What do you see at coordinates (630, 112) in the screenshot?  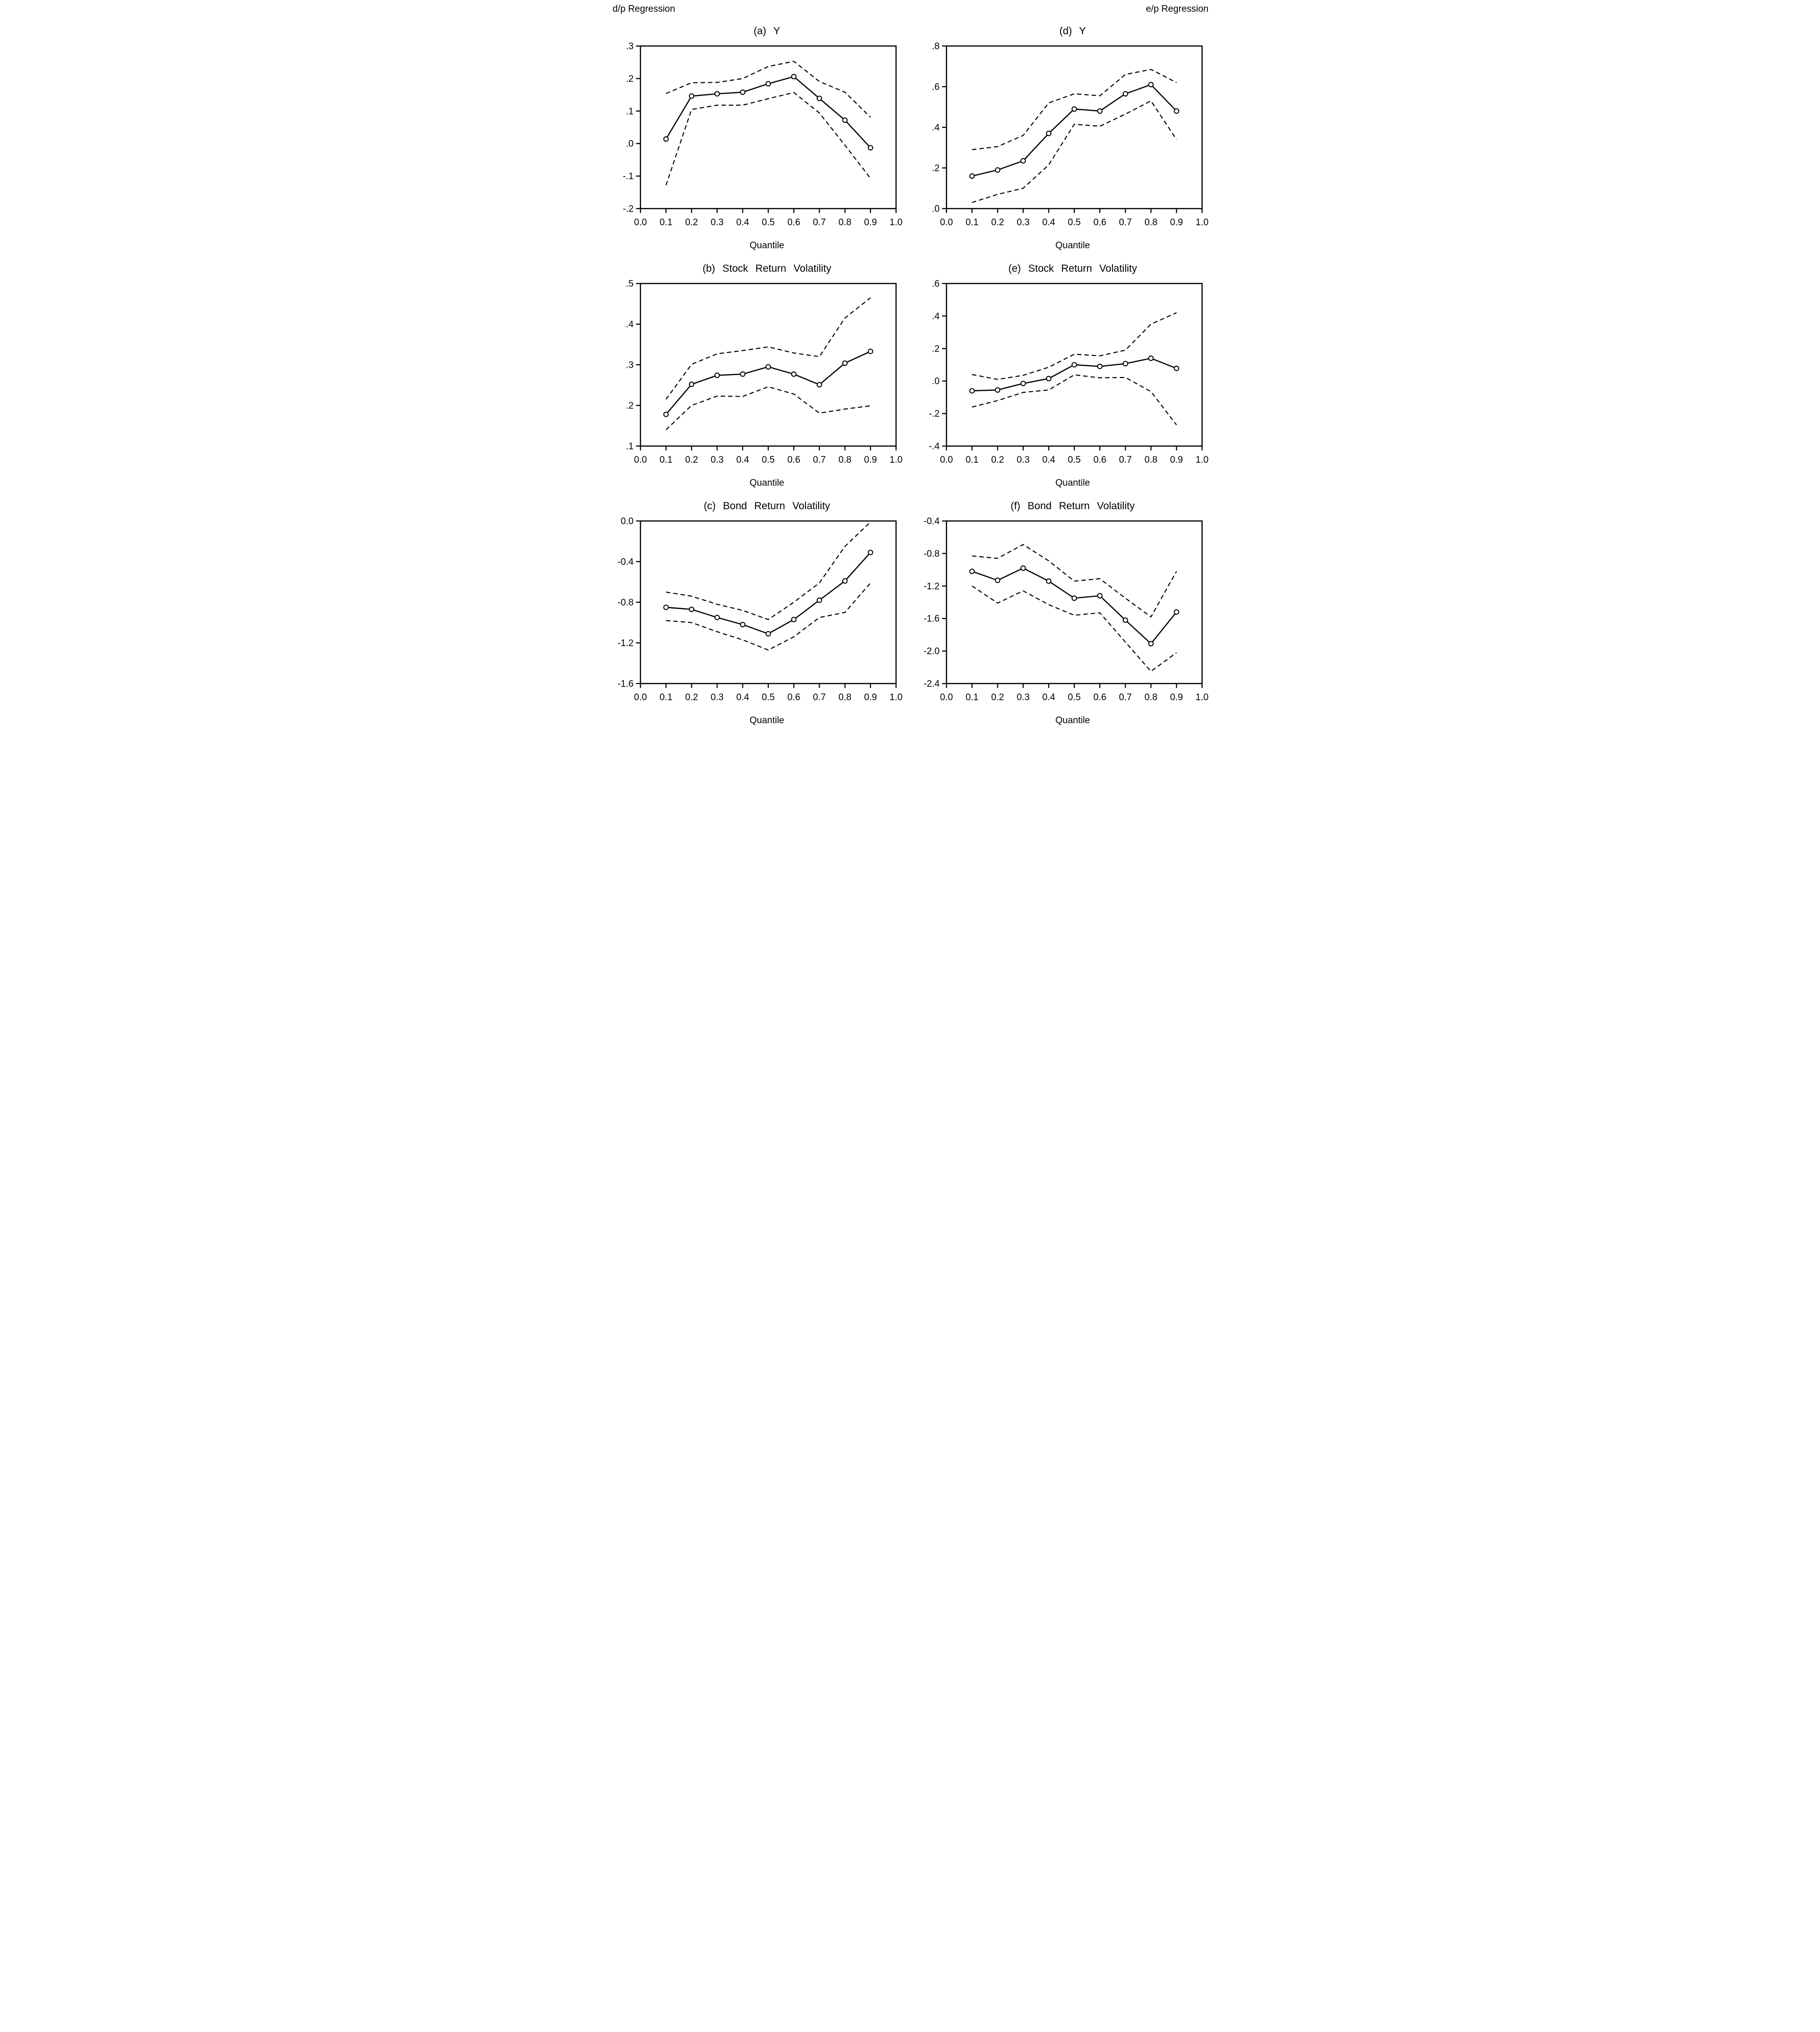 I see `y-tick-label: .1` at bounding box center [630, 112].